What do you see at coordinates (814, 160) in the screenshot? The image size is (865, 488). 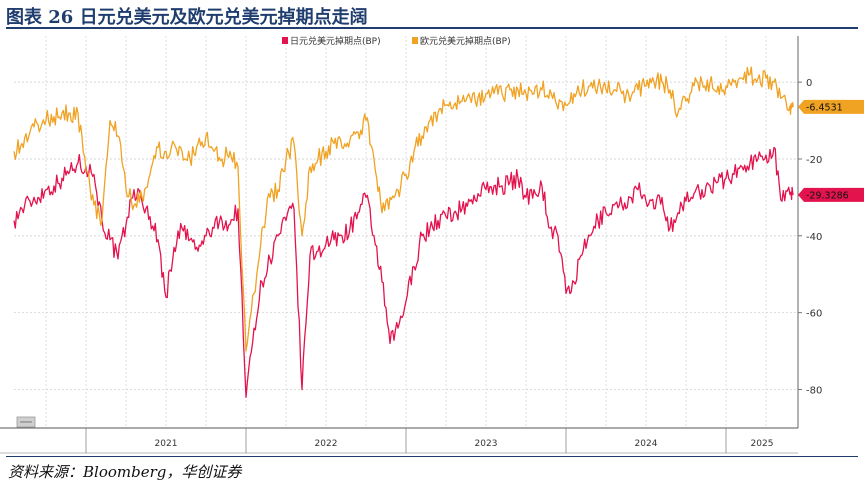 I see `y-tick-label: -20` at bounding box center [814, 160].